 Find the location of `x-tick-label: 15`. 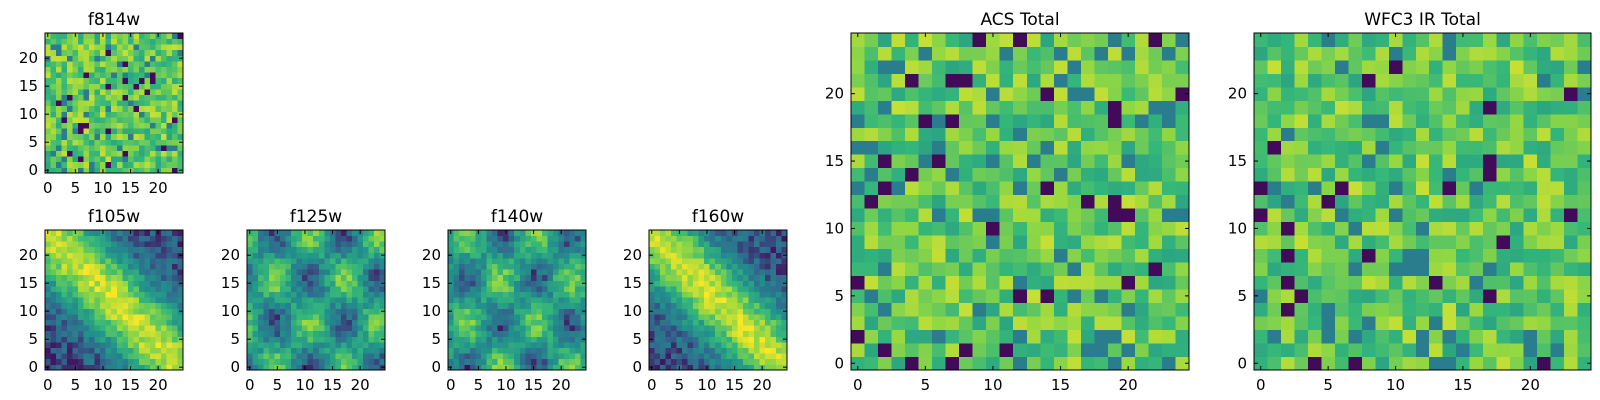

x-tick-label: 15 is located at coordinates (130, 385).